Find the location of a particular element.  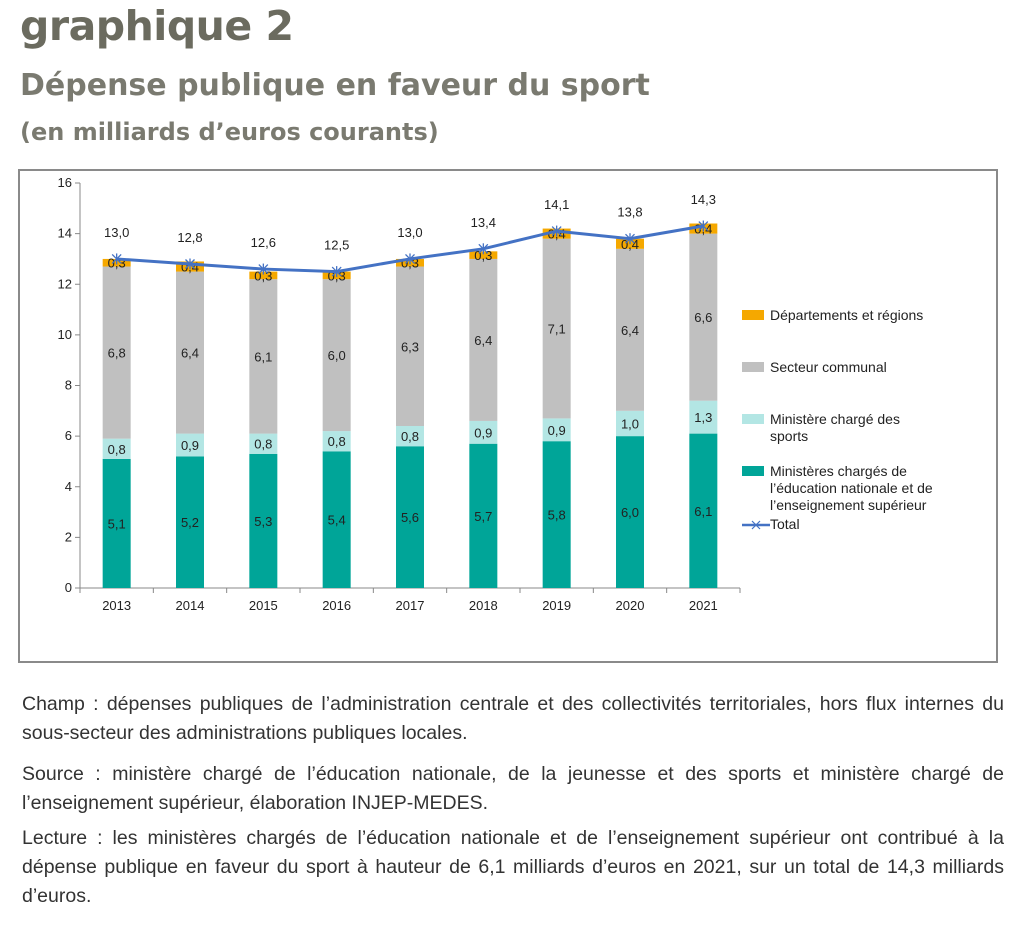

legend-item: Départements et régions is located at coordinates (832, 315).